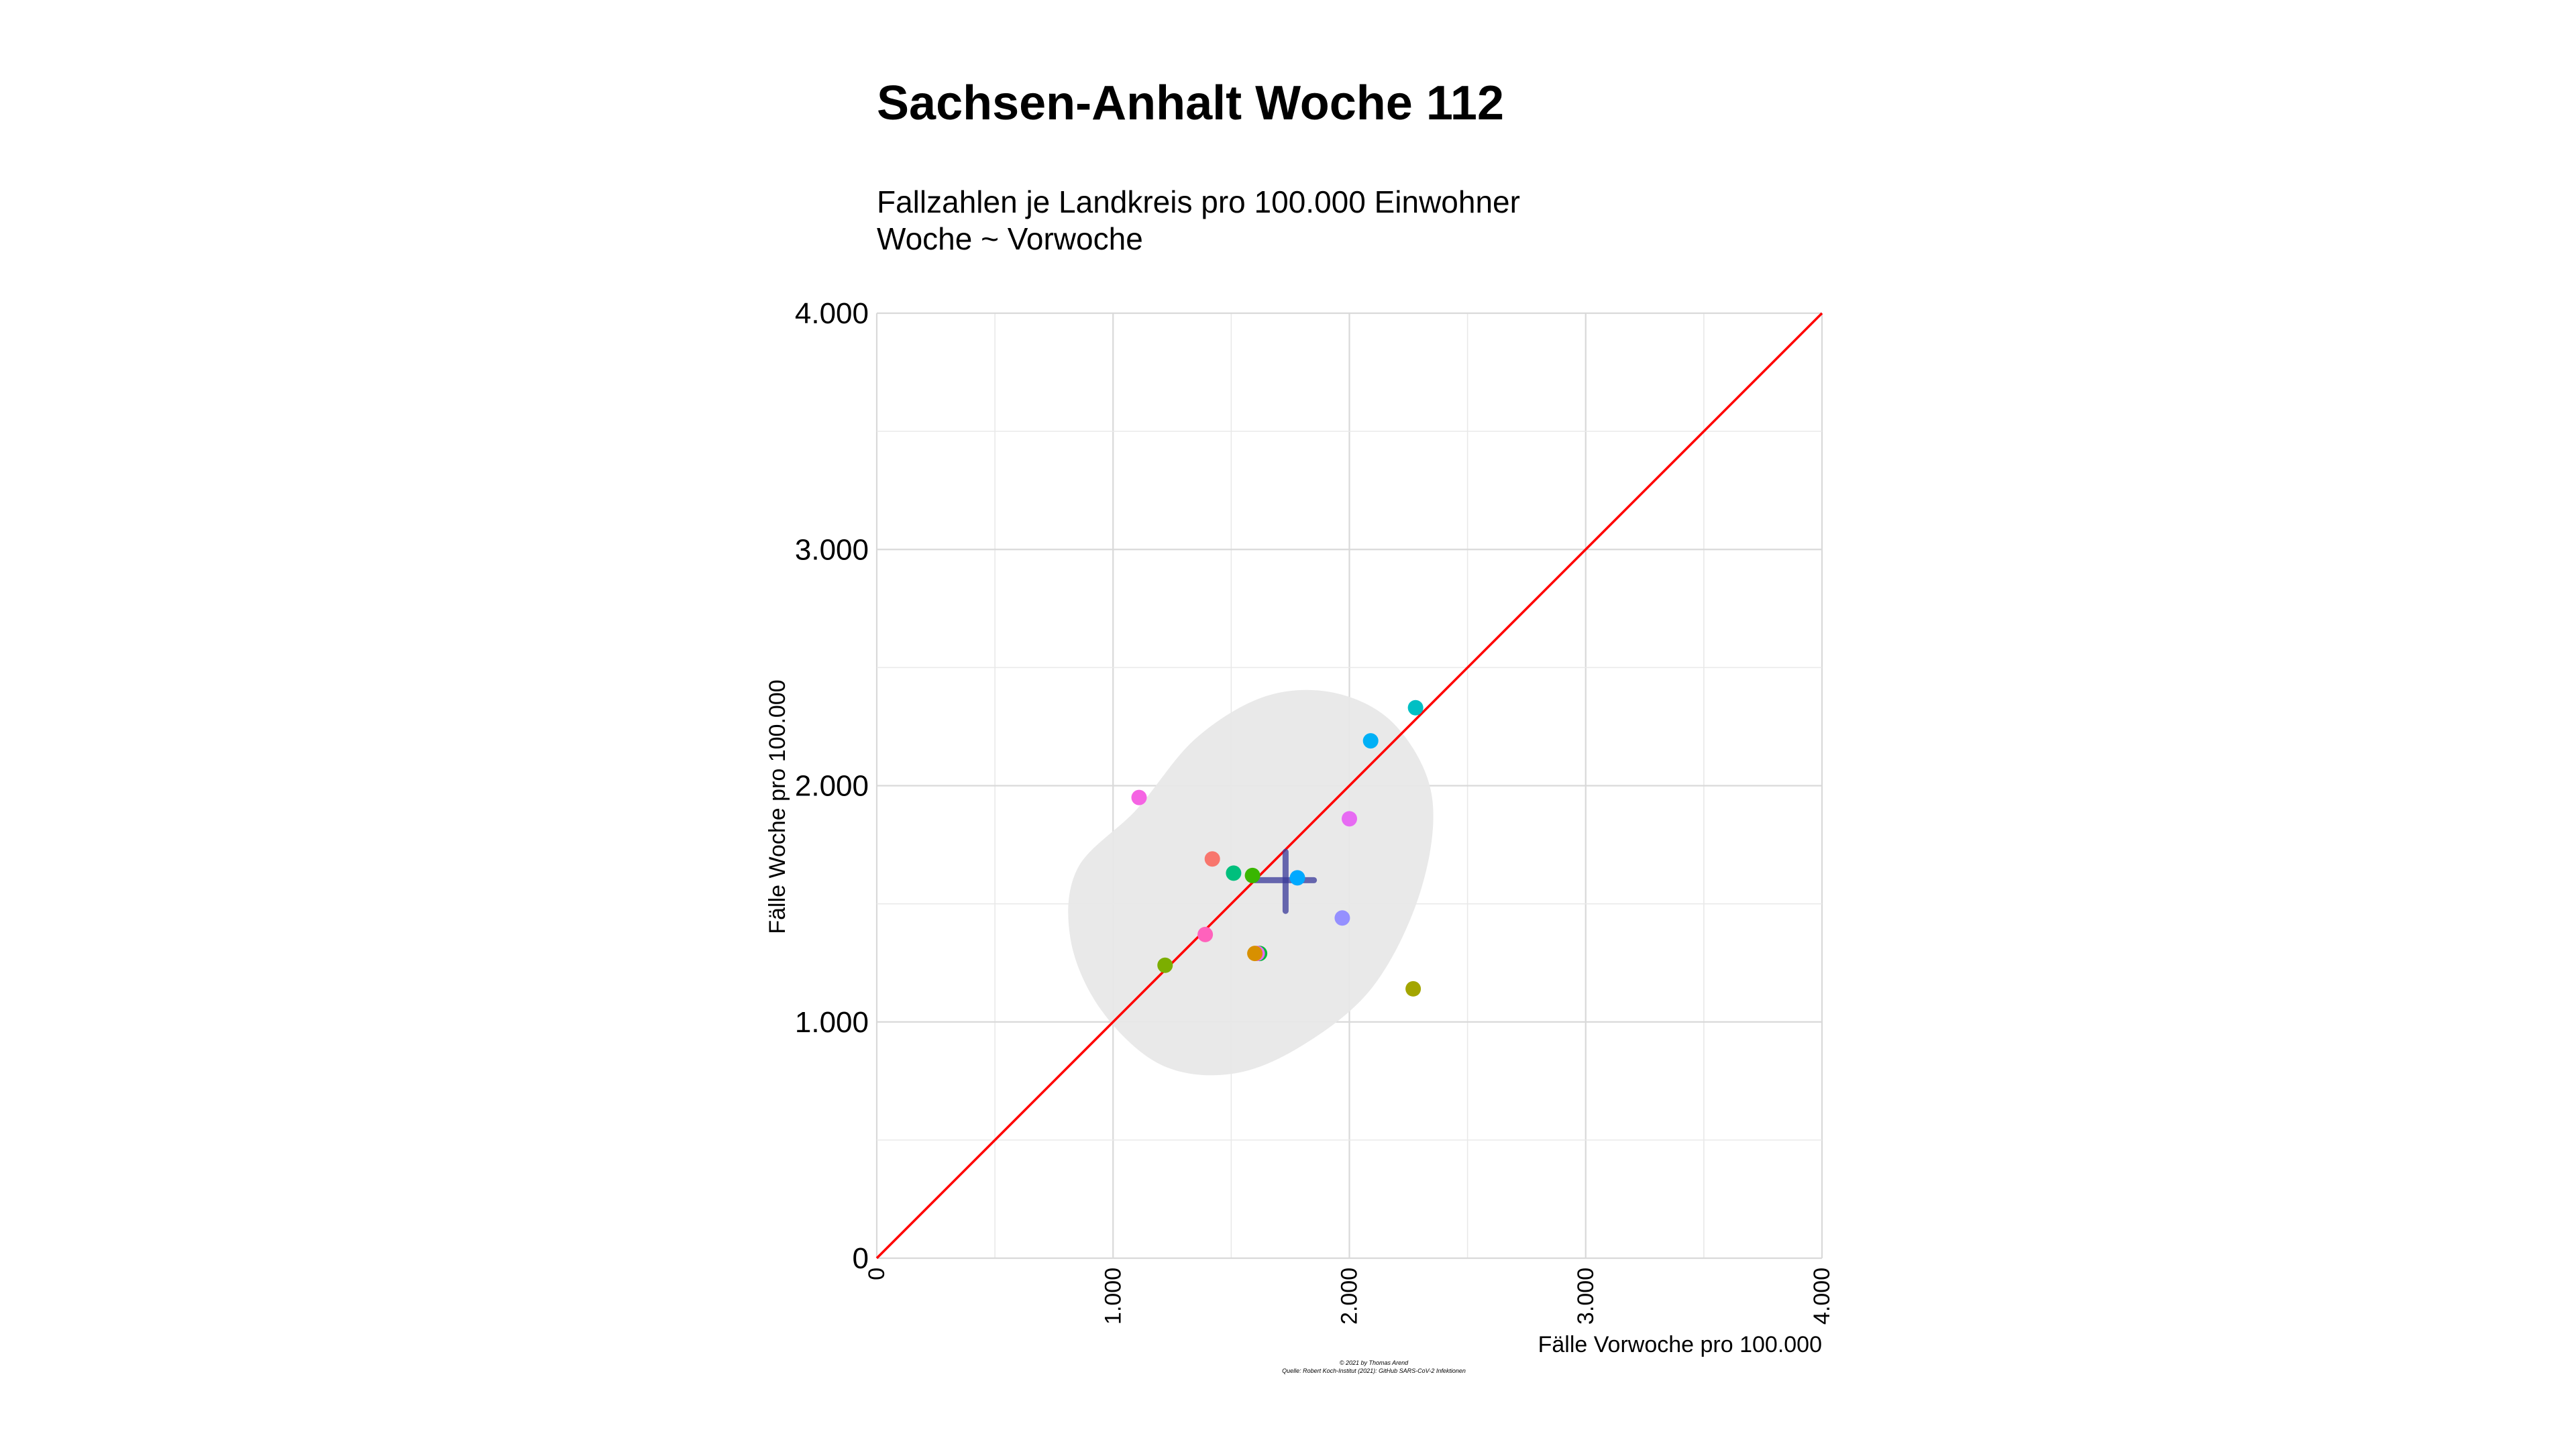  I want to click on x-tick-label: 1.000, so click(1113, 1296).